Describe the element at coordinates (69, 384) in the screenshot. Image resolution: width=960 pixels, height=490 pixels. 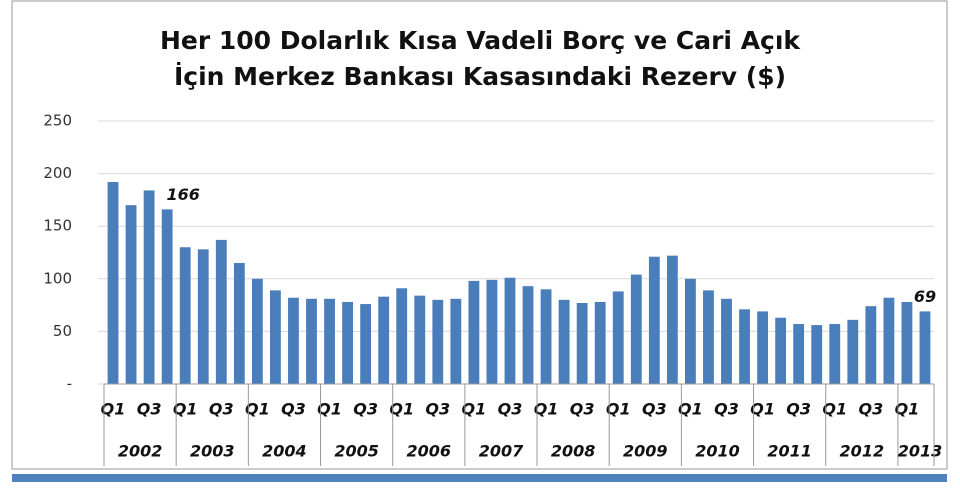
I see `y-tick-label: -` at that location.